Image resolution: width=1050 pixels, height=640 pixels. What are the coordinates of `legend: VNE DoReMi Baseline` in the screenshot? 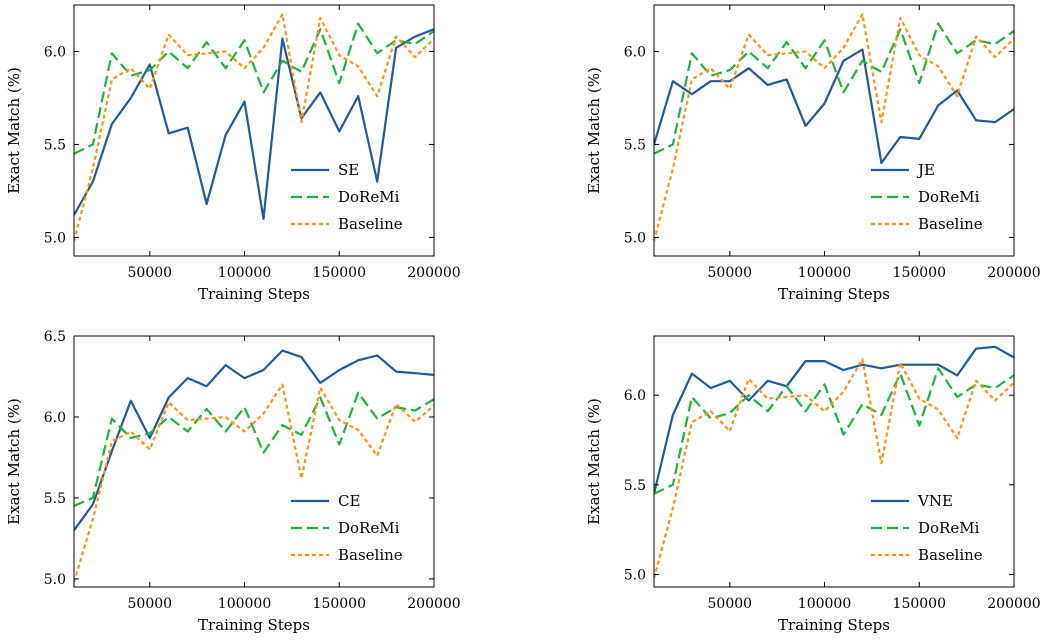 It's located at (927, 528).